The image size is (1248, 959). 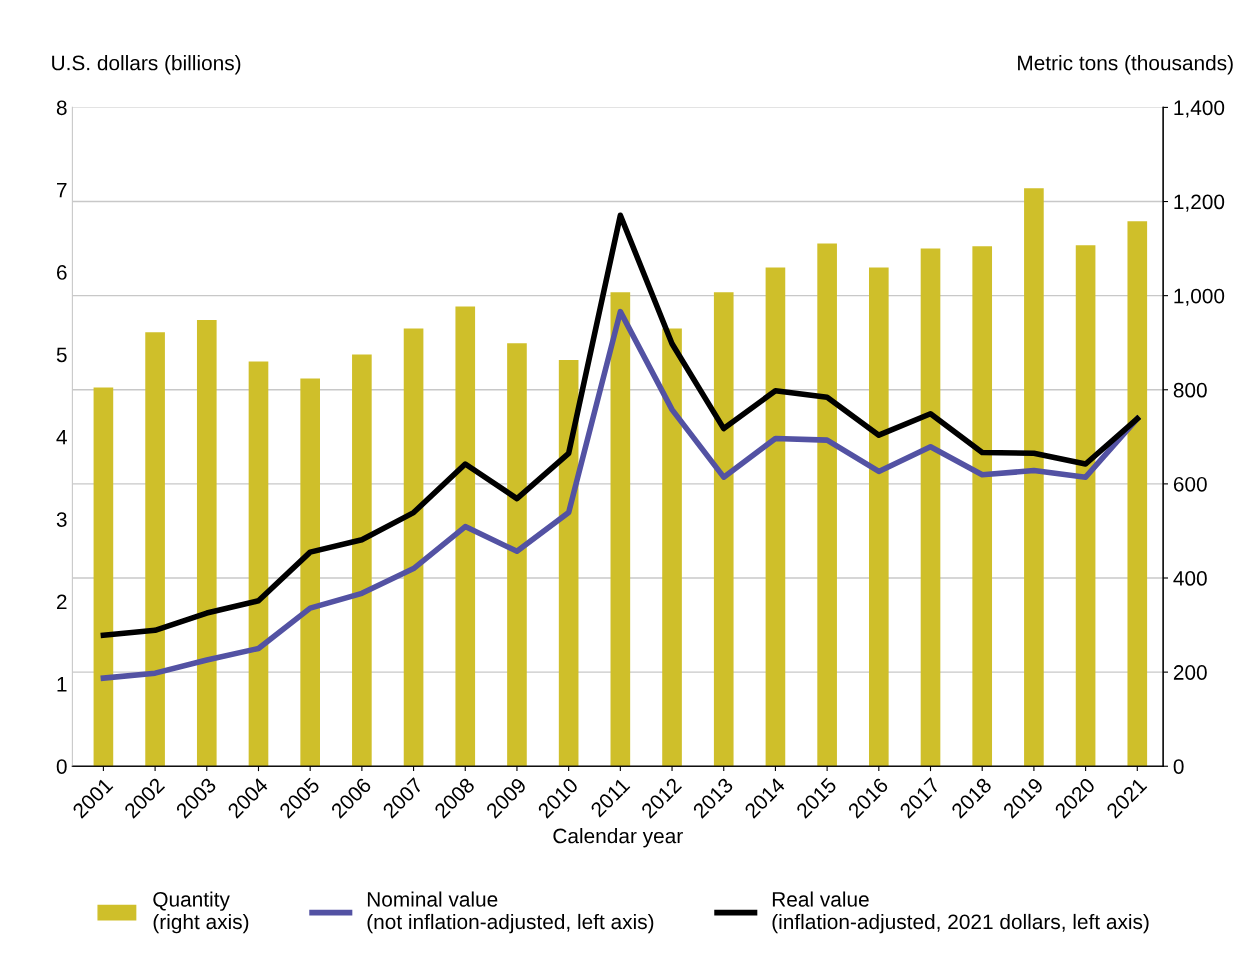 I want to click on y2-axis-title: Metric tons (thousands), so click(x=1125, y=65).